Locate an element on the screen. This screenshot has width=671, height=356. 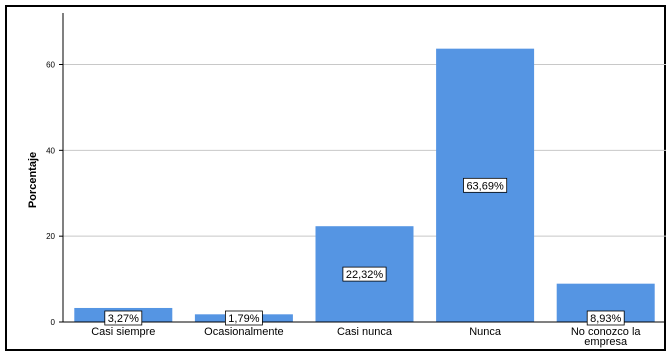
data-label: 3,27% is located at coordinates (123, 319).